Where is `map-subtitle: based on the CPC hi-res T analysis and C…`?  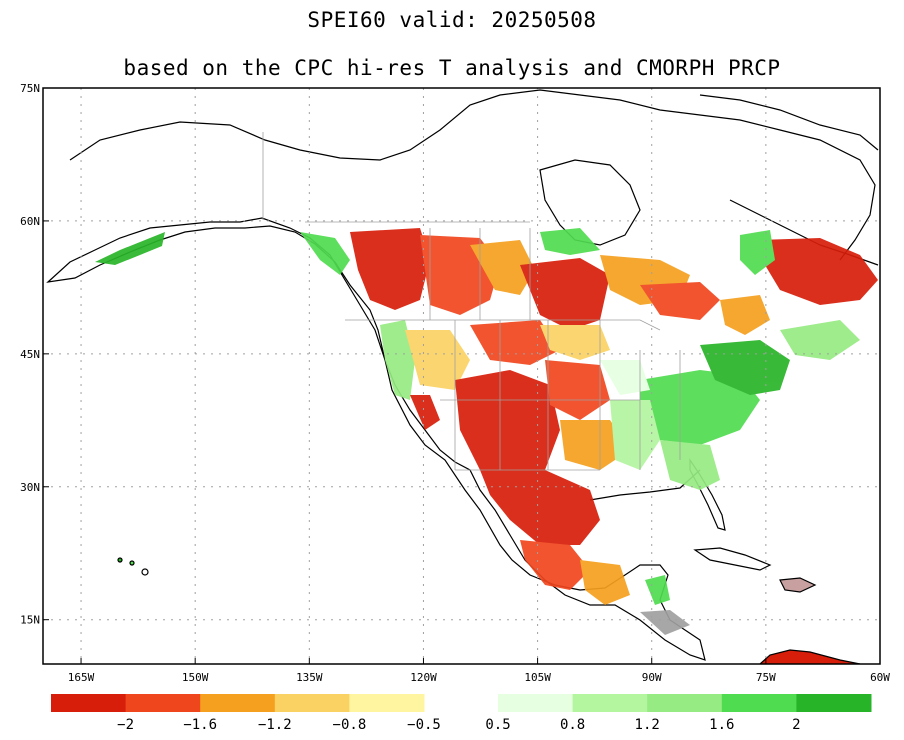
map-subtitle: based on the CPC hi-res T analysis and C… is located at coordinates (452, 68).